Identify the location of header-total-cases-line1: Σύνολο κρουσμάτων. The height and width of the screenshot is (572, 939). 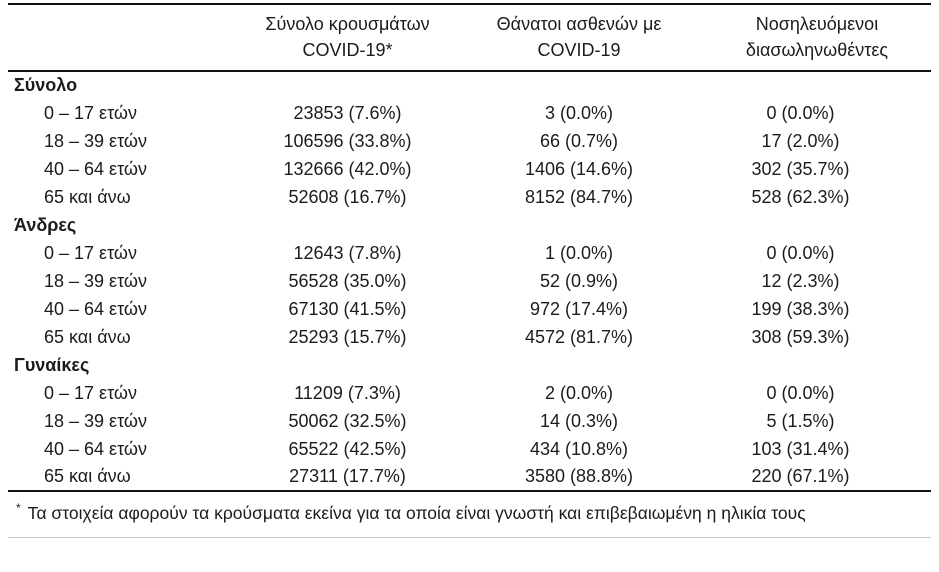
(347, 24).